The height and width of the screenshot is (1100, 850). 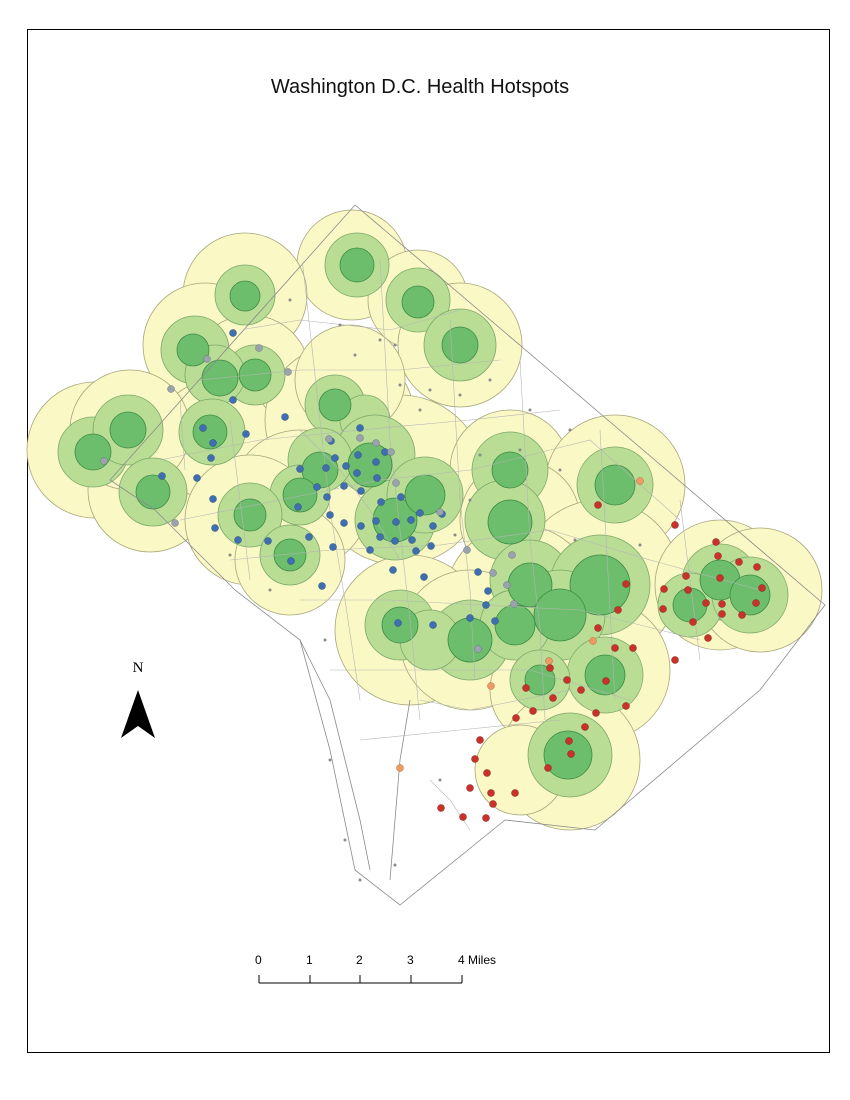 I want to click on scale-label-0: 0, so click(x=258, y=960).